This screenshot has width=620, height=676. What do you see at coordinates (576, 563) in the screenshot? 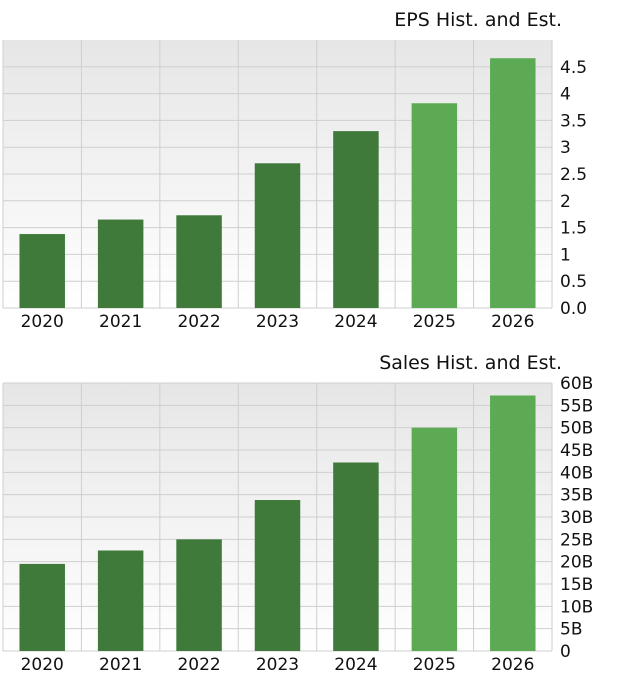
I see `sales-ytick-label: 20B` at bounding box center [576, 563].